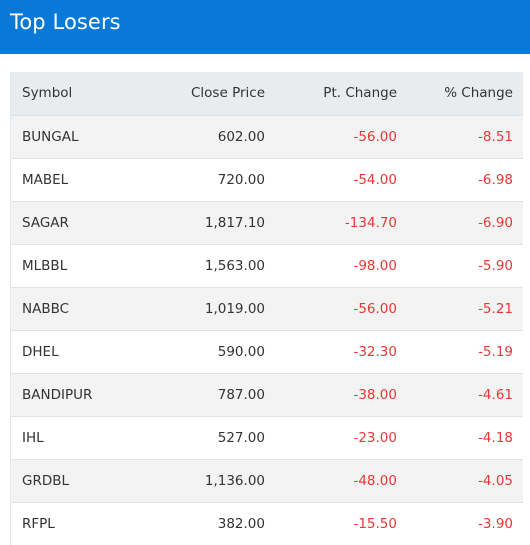 This screenshot has width=530, height=545. What do you see at coordinates (241, 179) in the screenshot?
I see `close-price-cell: 720.00` at bounding box center [241, 179].